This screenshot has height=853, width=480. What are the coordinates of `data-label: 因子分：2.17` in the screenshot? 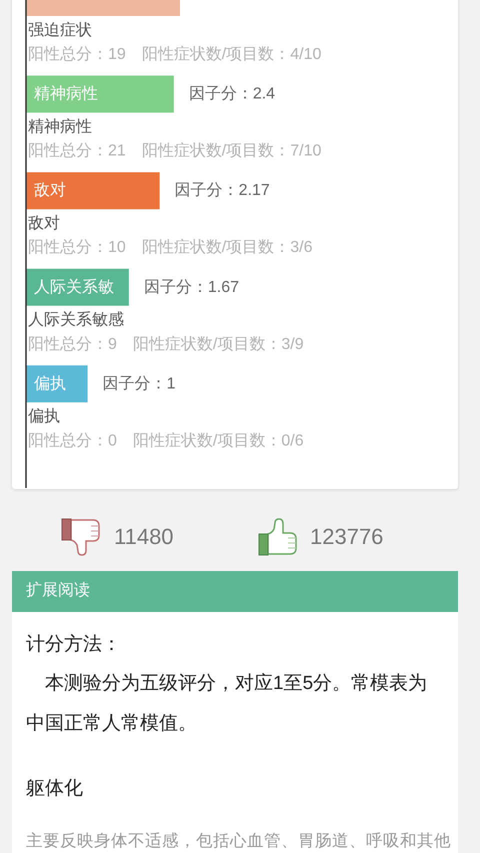 It's located at (222, 191).